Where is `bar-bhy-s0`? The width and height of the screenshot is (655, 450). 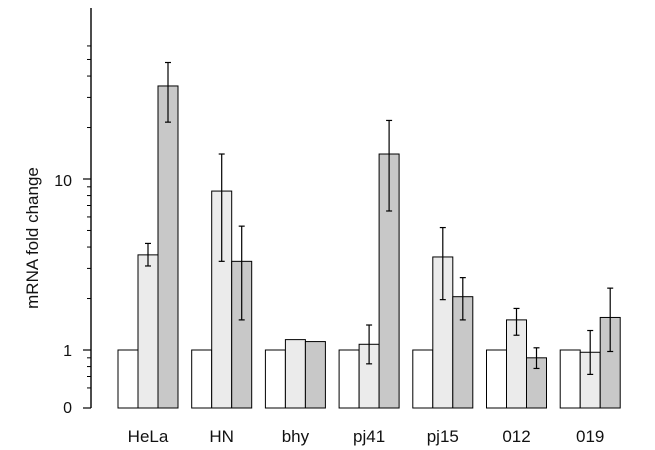
bar-bhy-s0 is located at coordinates (275, 379).